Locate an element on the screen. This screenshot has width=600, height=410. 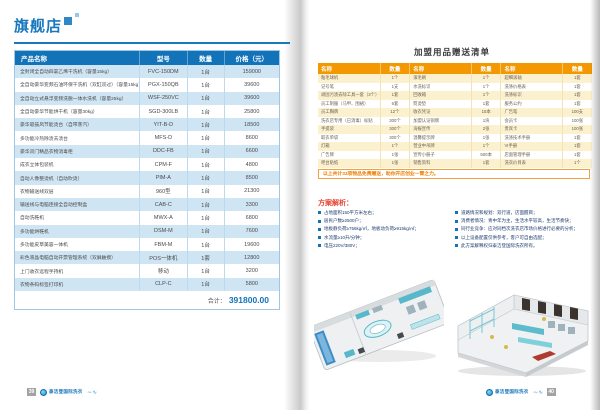
cell-product-name: 衣物输送线双层 is located at coordinates (37, 192).